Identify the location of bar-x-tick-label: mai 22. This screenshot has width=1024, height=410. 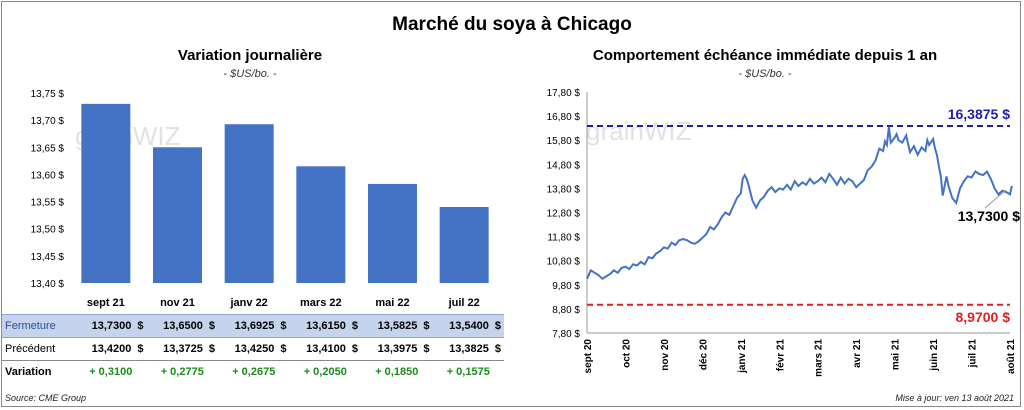
(392, 303).